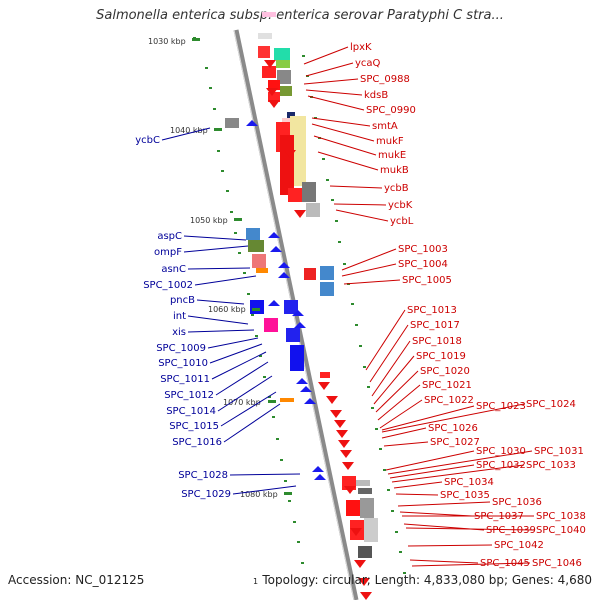  I want to click on reverse-gene-leader, so click(221, 331).